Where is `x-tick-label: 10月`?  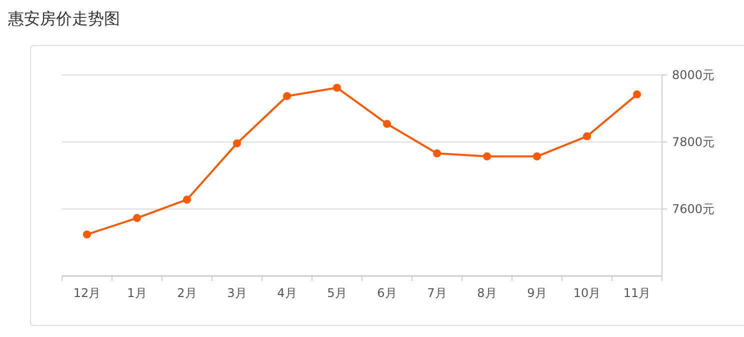 x-tick-label: 10月 is located at coordinates (587, 293).